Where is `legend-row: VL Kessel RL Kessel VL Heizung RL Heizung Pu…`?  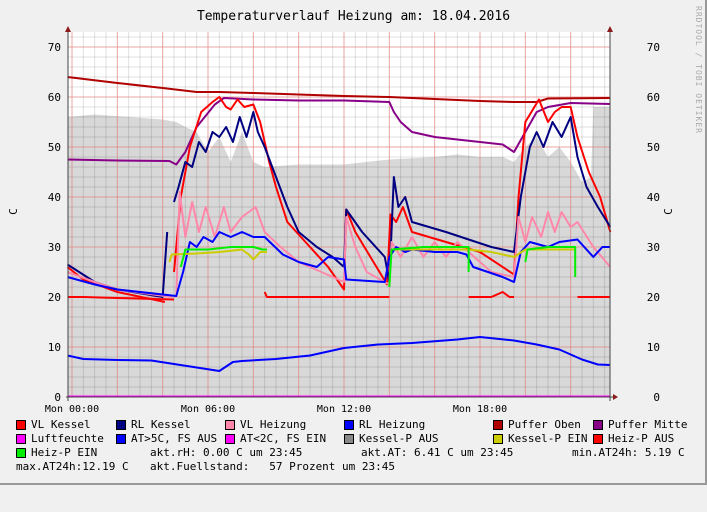 legend-row: VL Kessel RL Kessel VL Heizung RL Heizung Pu… is located at coordinates (361, 425).